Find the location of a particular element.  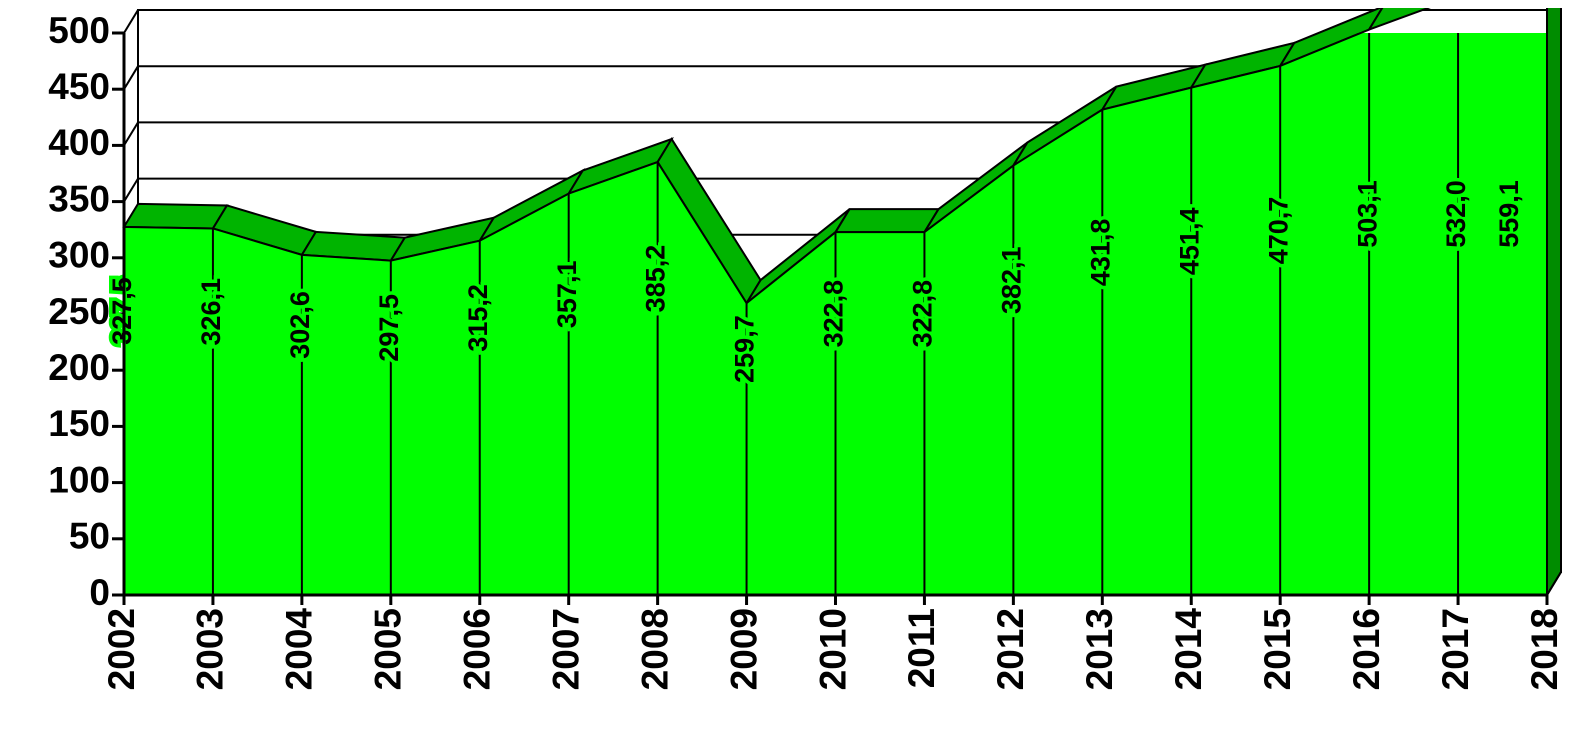

x-tick-label: 2010 is located at coordinates (832, 649).